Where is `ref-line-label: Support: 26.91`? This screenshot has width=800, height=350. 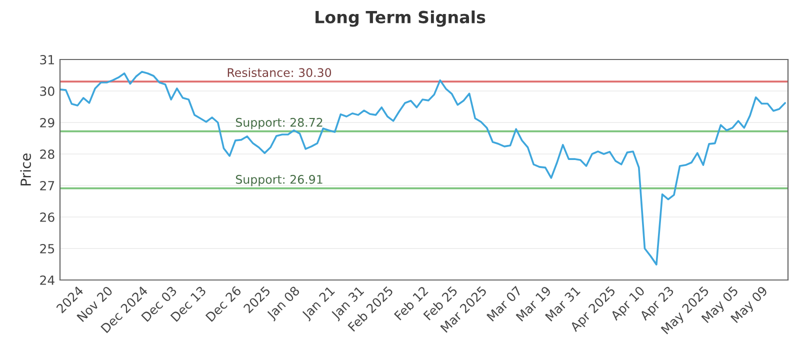
ref-line-label: Support: 26.91 is located at coordinates (279, 180).